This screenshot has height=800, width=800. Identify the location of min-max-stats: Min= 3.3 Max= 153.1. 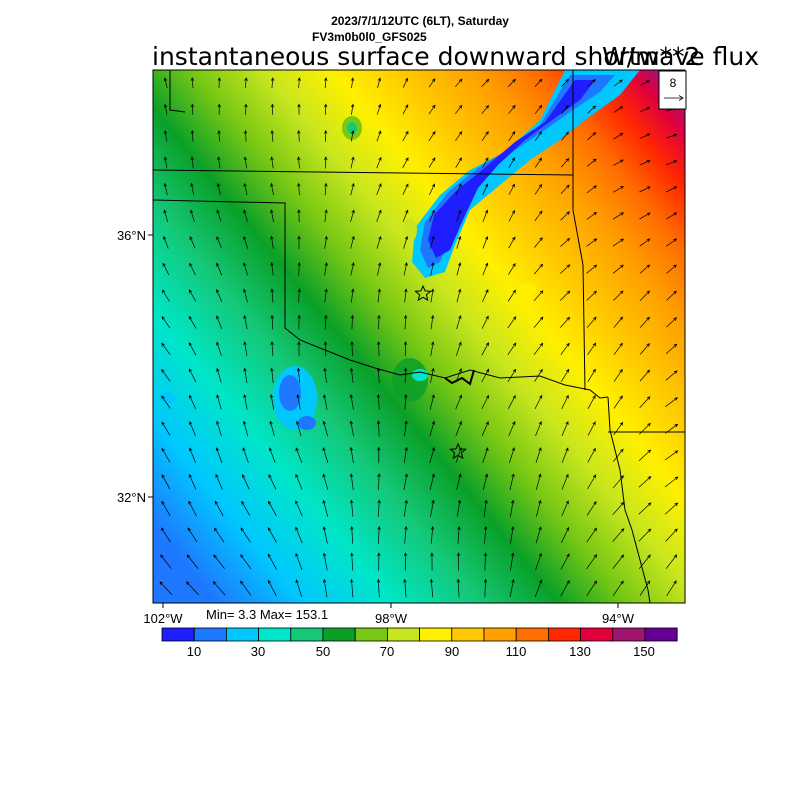
(267, 614).